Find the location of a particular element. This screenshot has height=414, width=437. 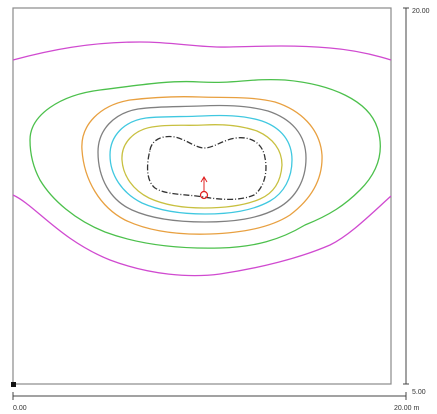

contour-yellow is located at coordinates (202, 166).